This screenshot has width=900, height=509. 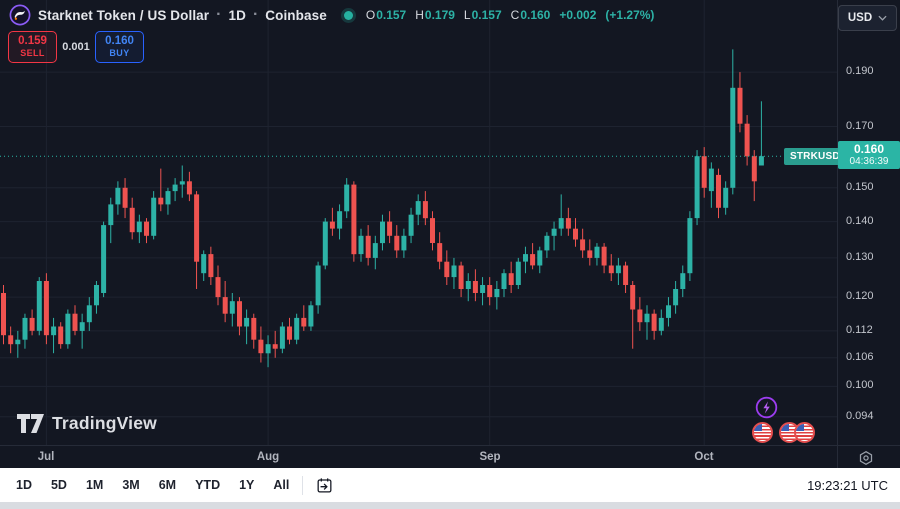 What do you see at coordinates (847, 485) in the screenshot?
I see `utc-clock: 19:23:21 UTC` at bounding box center [847, 485].